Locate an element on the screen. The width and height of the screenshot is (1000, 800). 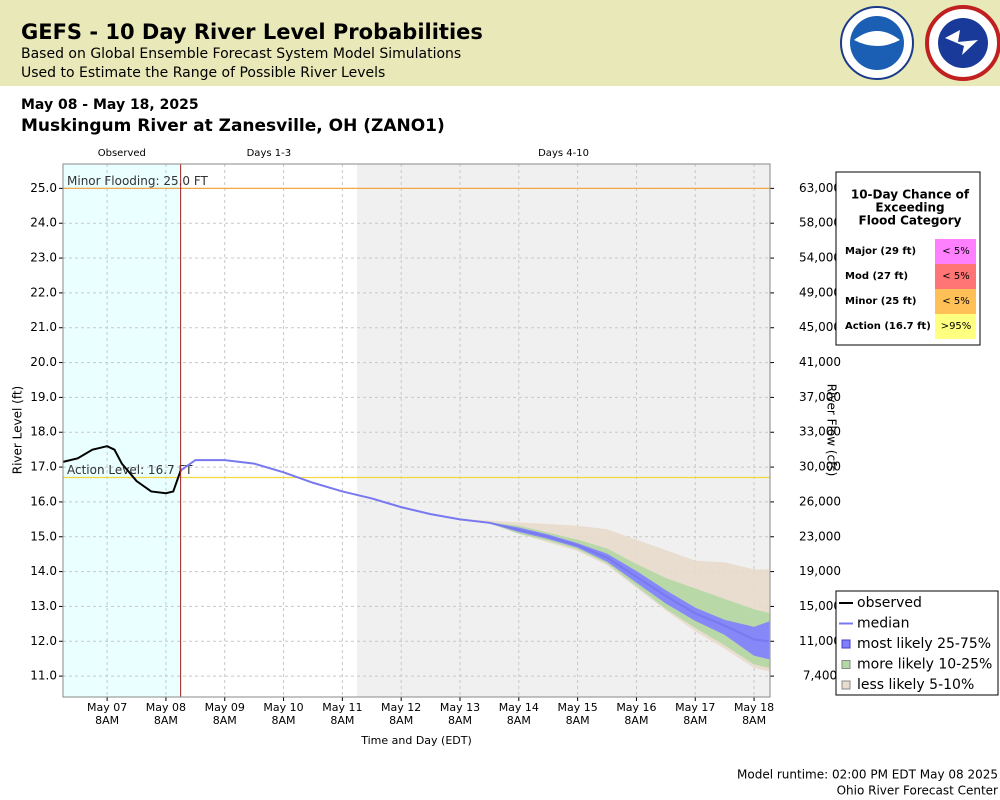
page-title: GEFS - 10 Day River Level Probabilities is located at coordinates (252, 32).